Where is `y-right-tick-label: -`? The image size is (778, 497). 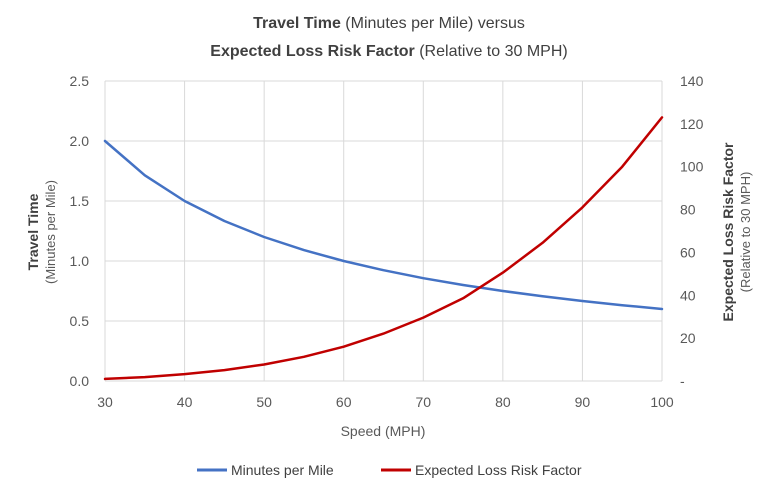 y-right-tick-label: - is located at coordinates (682, 381).